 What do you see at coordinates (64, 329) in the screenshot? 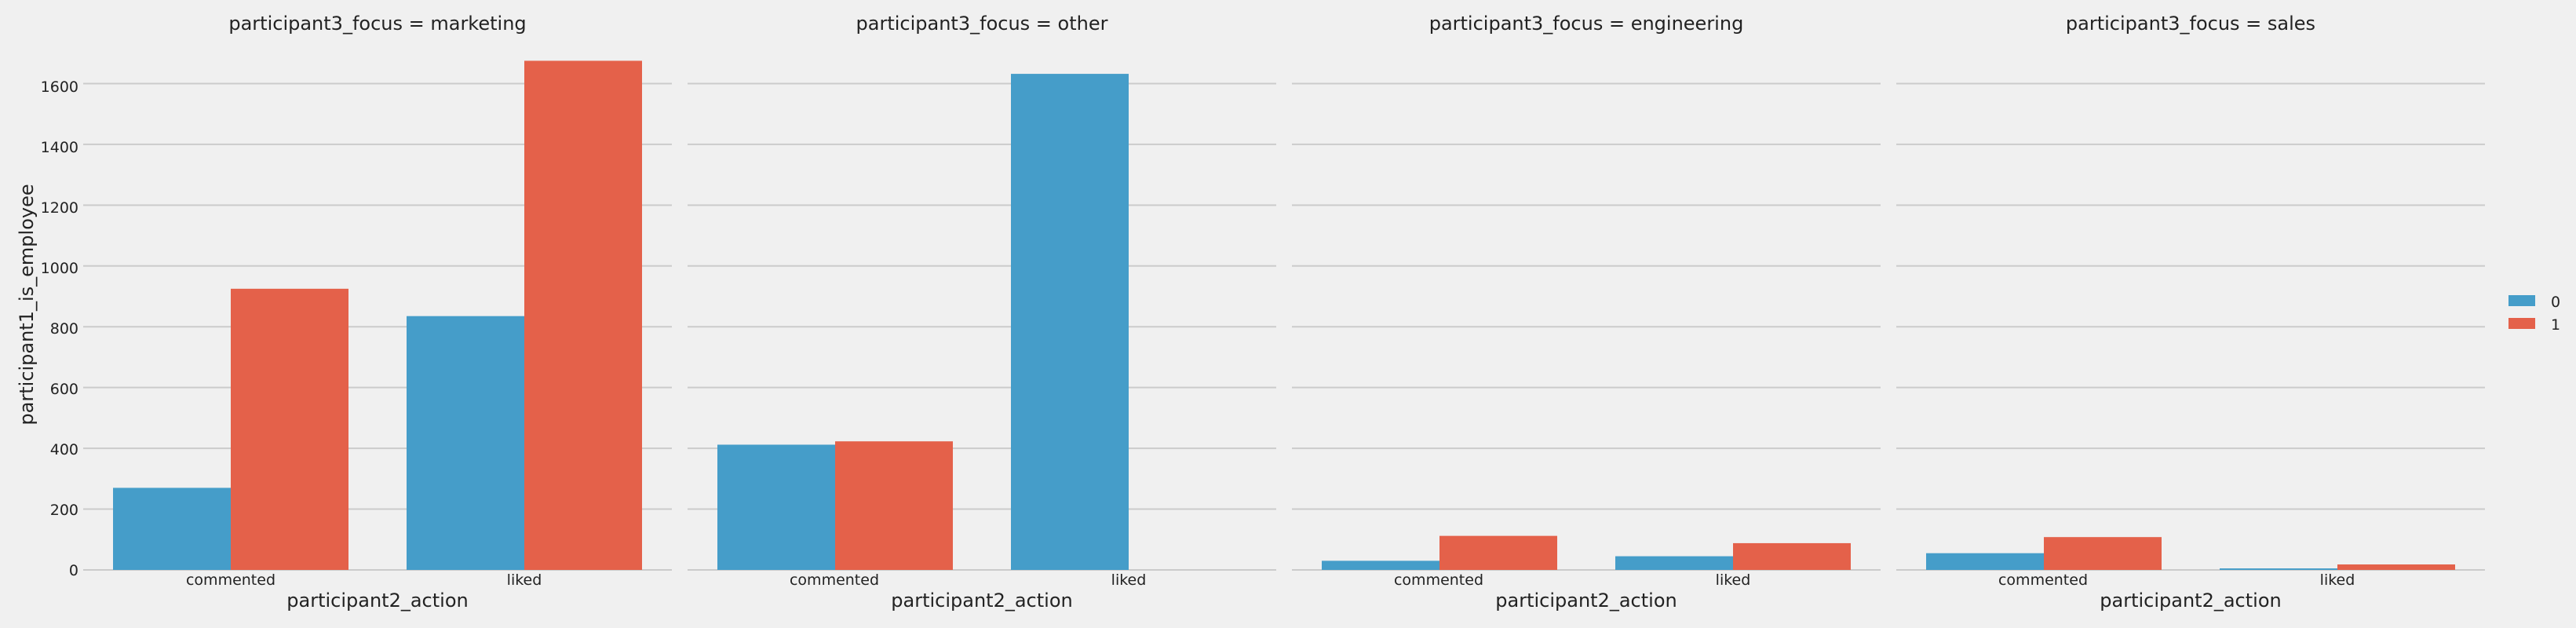
I see `y-tick-label: 800` at bounding box center [64, 329].